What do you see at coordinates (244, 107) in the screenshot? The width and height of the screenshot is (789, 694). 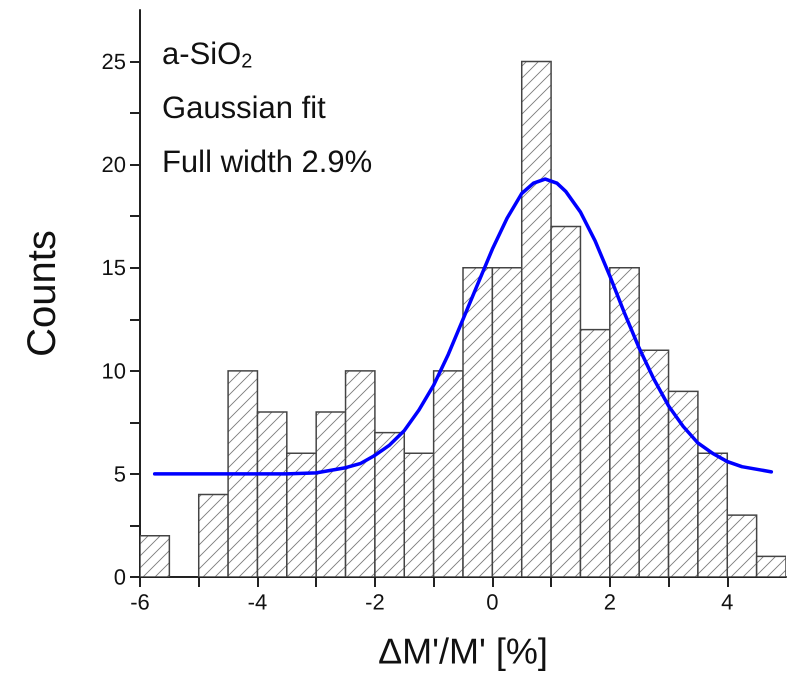 I see `annotation: Gaussian fit` at bounding box center [244, 107].